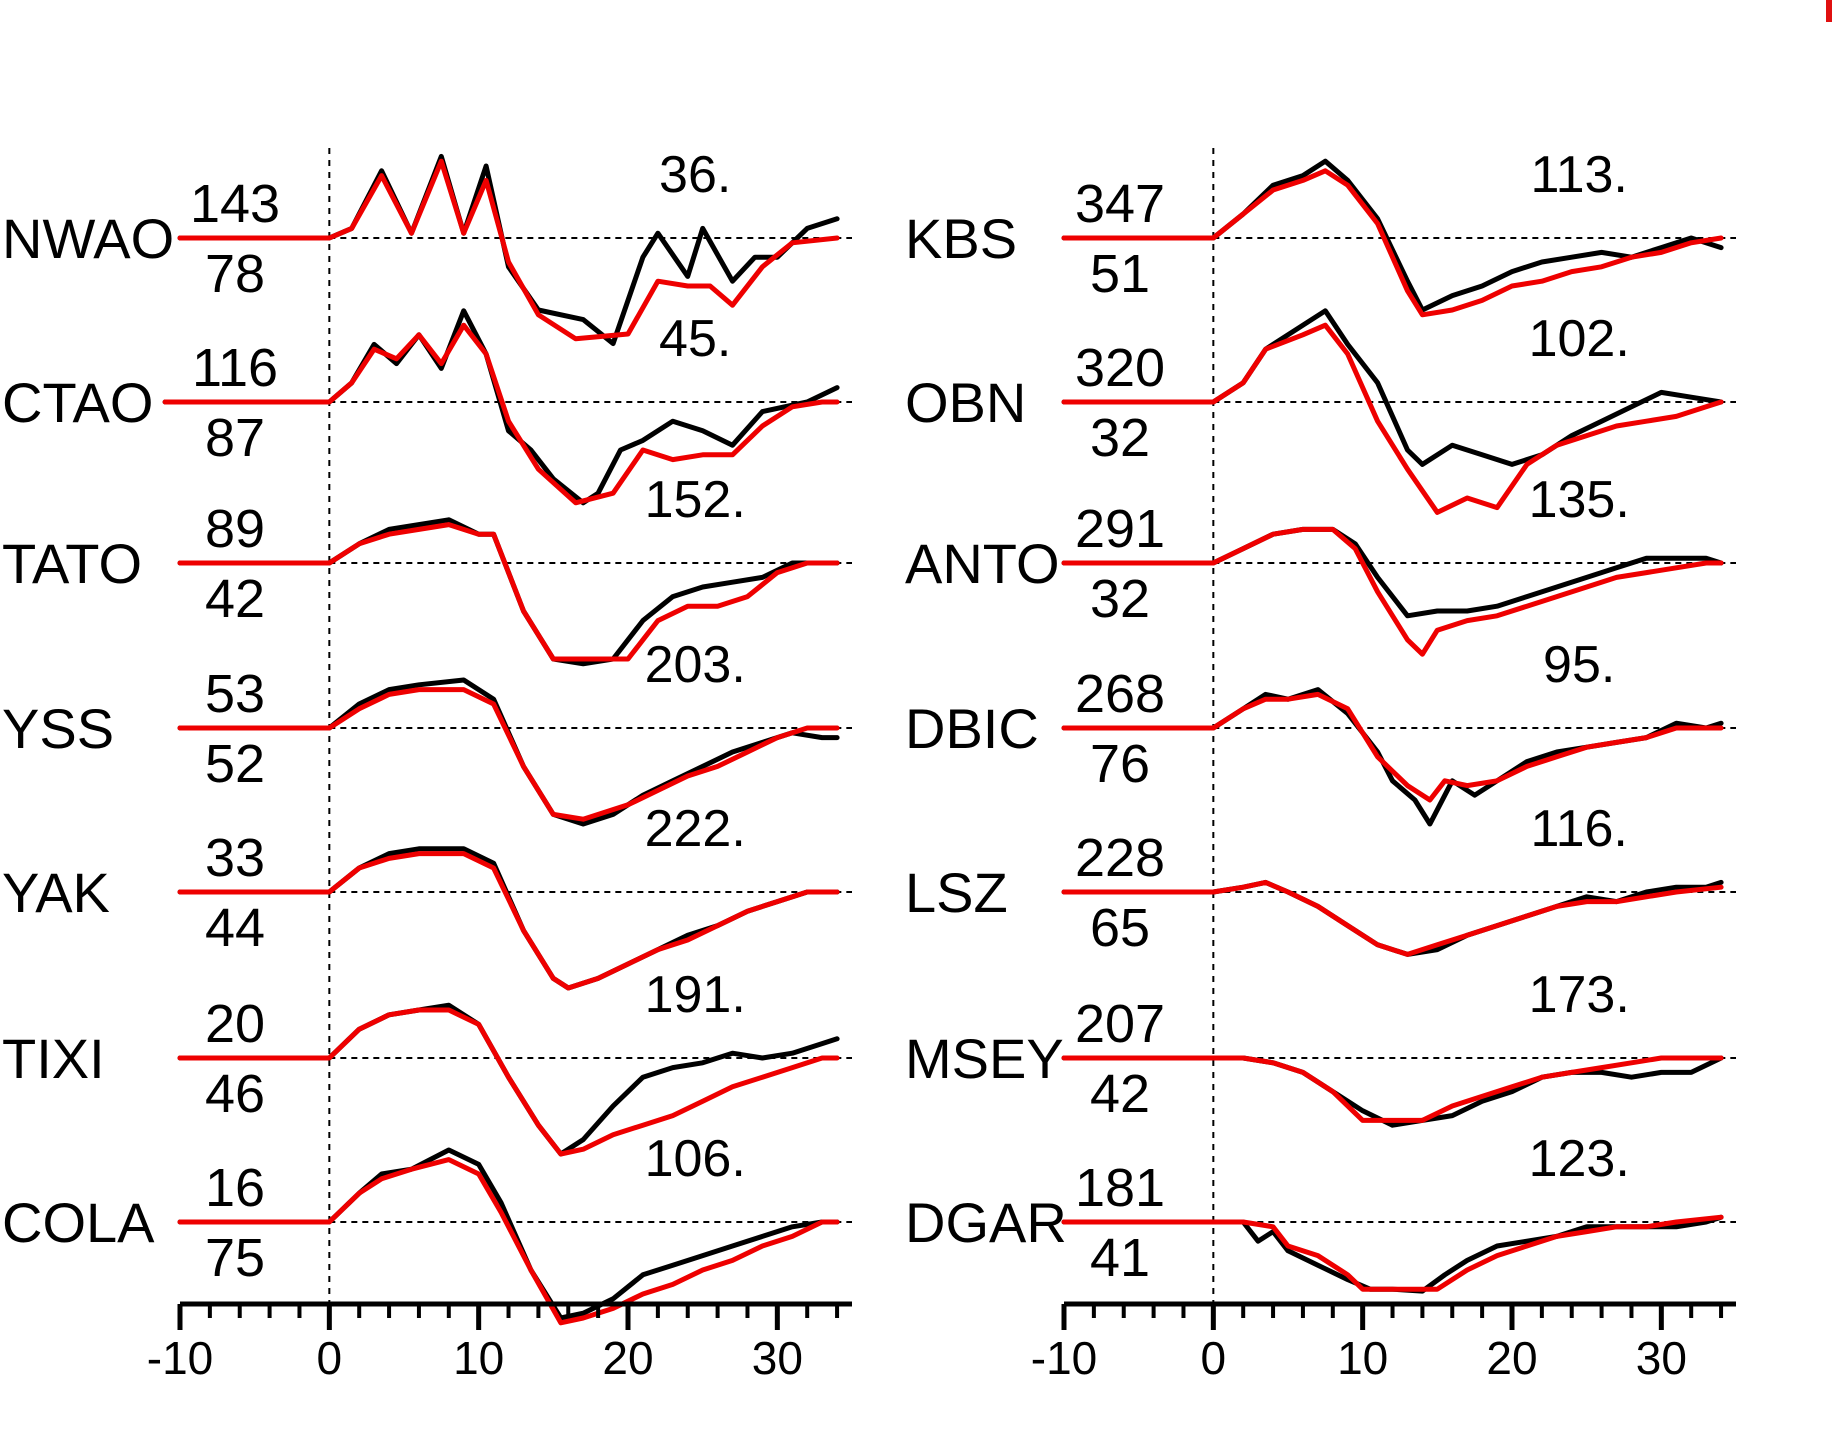 This screenshot has width=1832, height=1445. Describe the element at coordinates (235, 764) in the screenshot. I see `amplitude-bottom-label: 52` at that location.